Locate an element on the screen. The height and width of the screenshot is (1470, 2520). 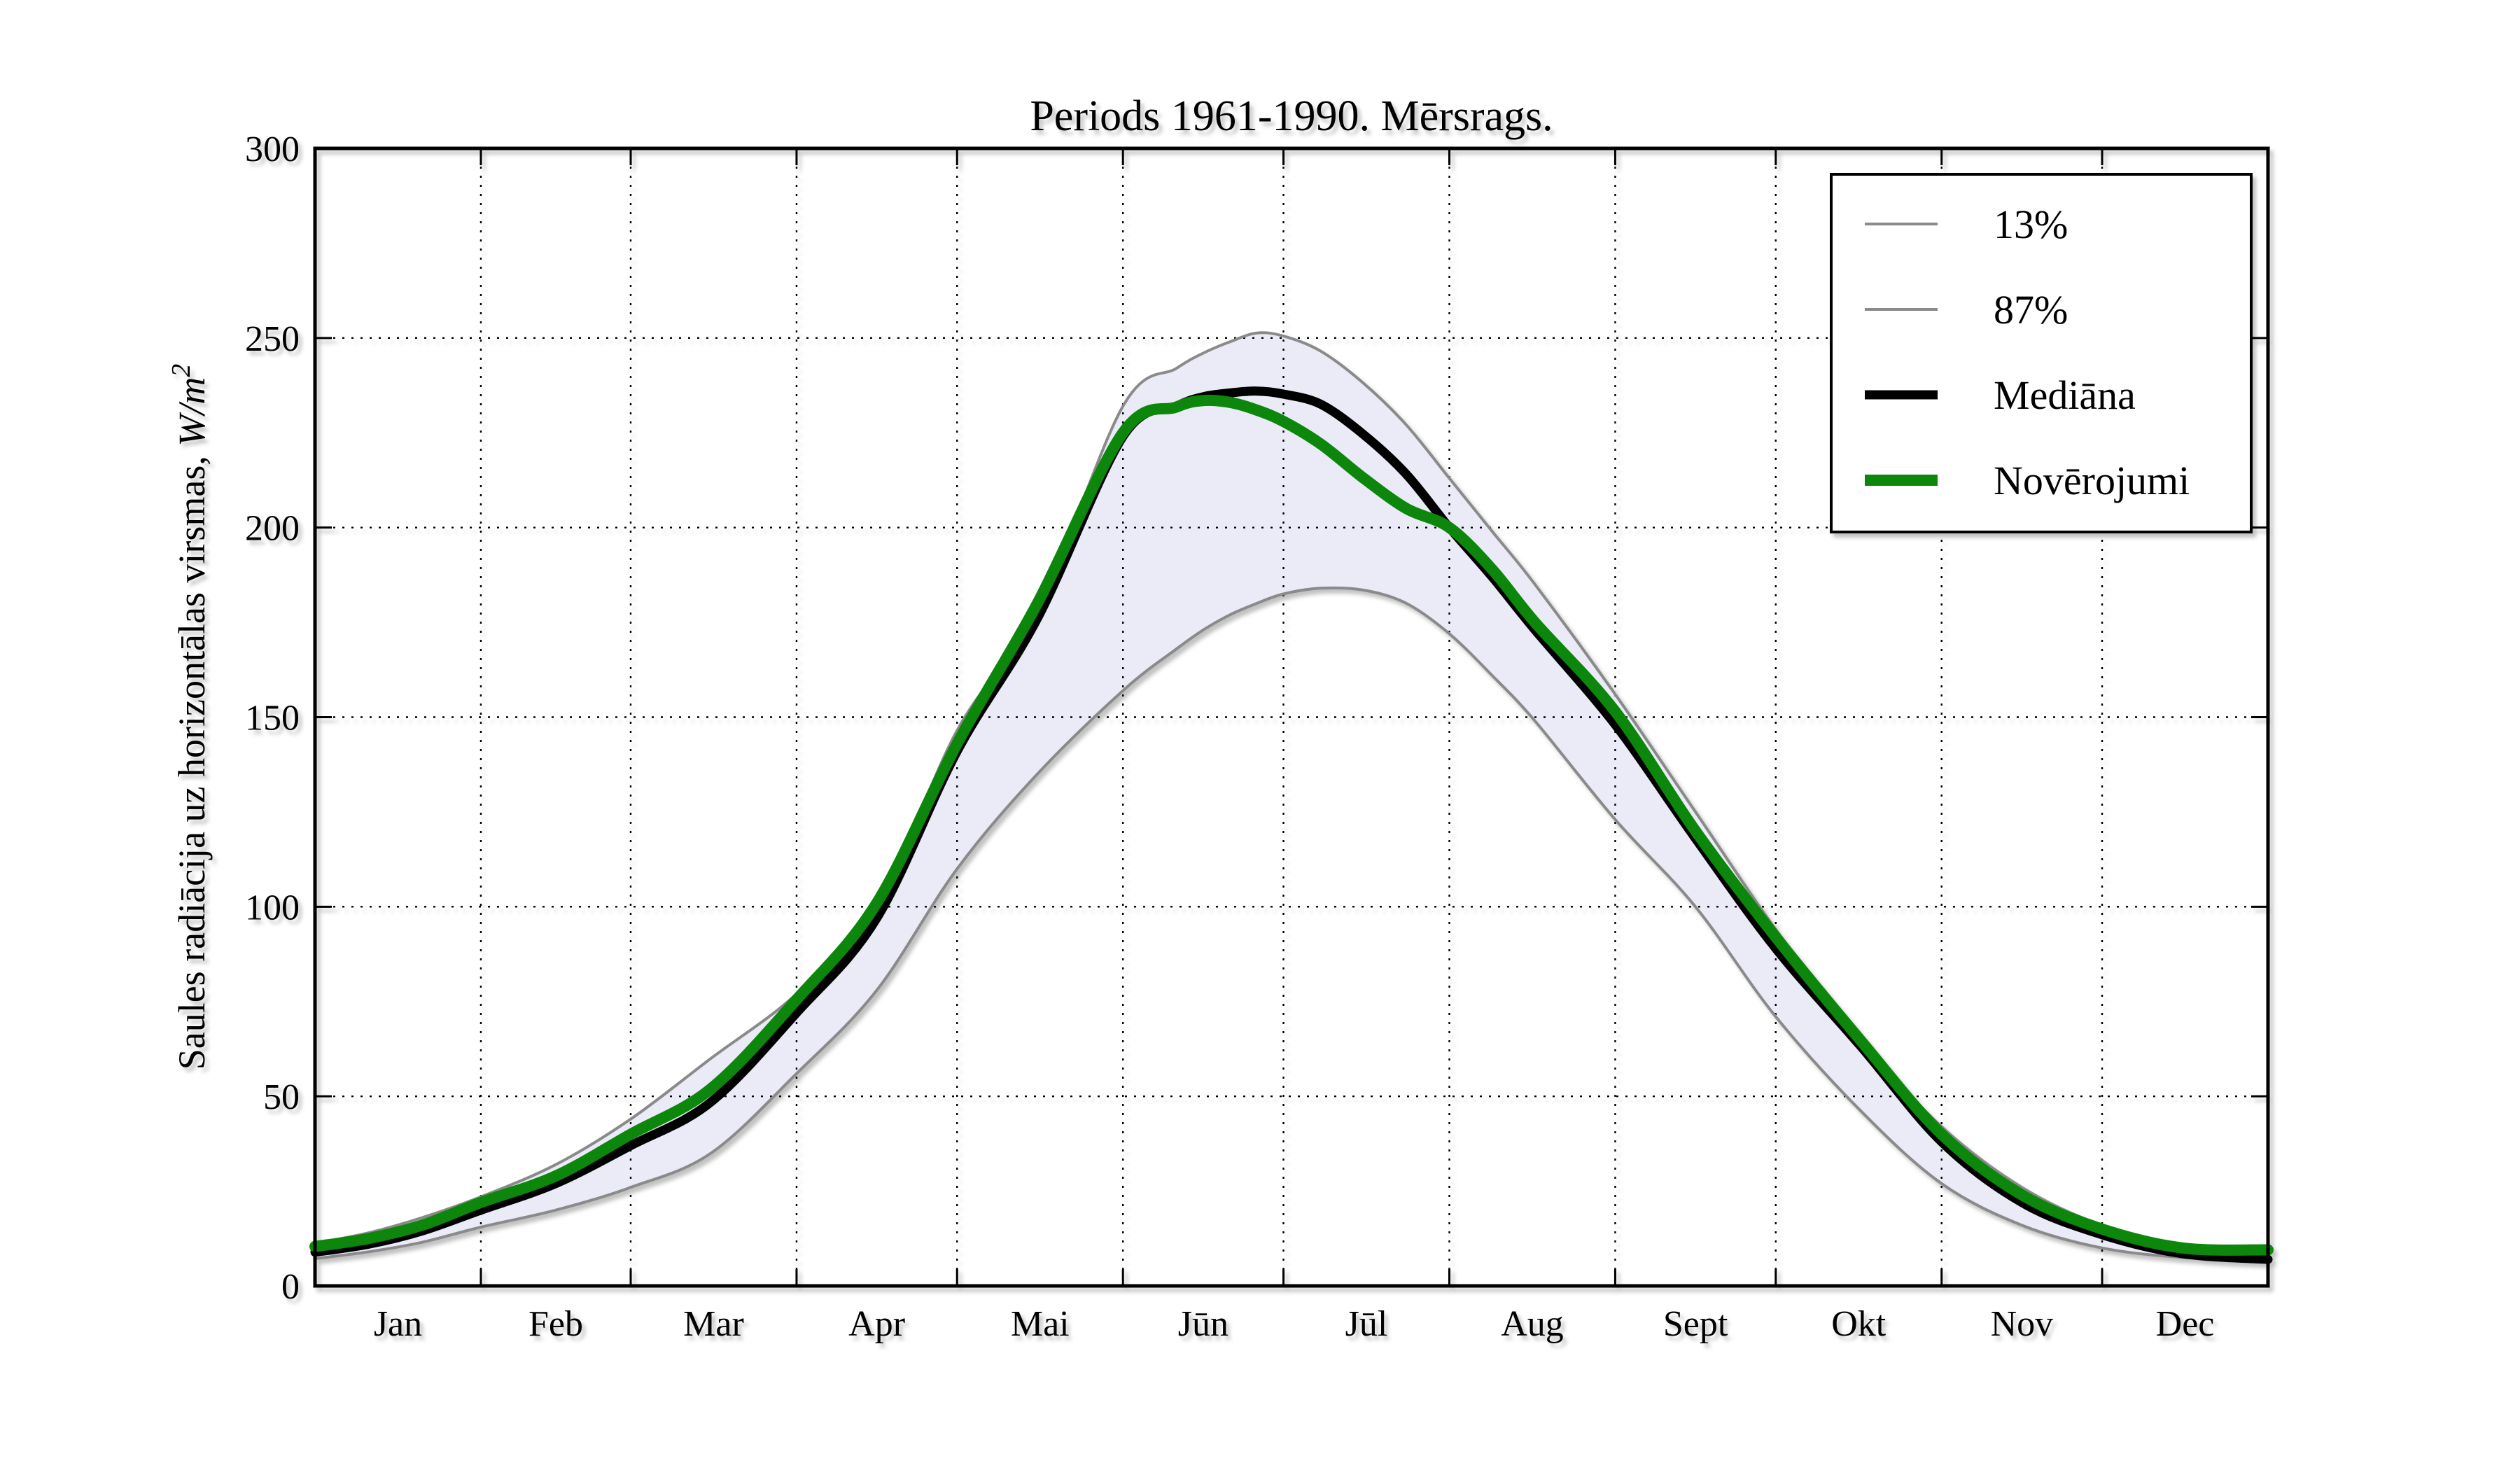
y-tick-label-0: 0 is located at coordinates (290, 1287).